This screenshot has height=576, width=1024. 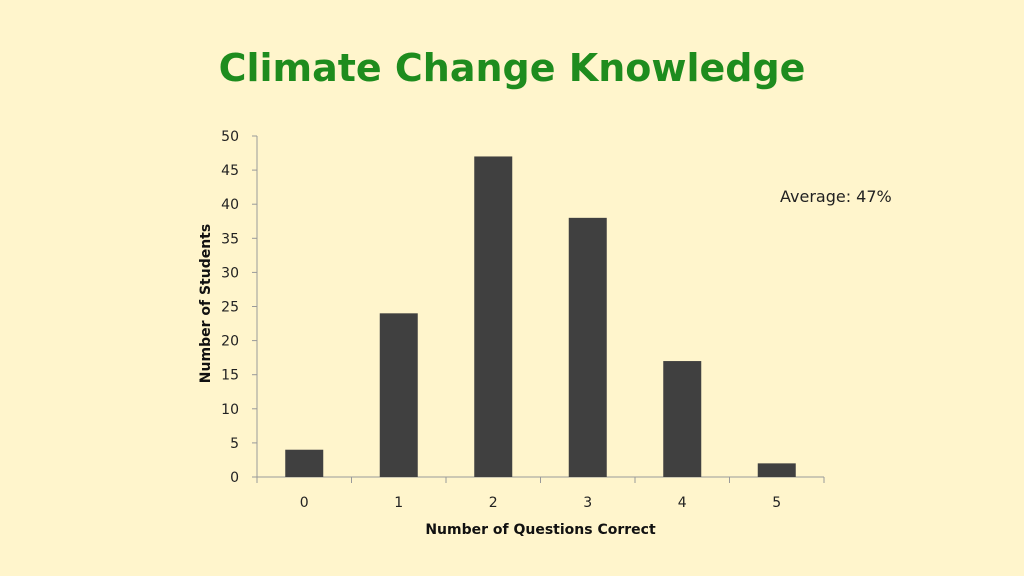 What do you see at coordinates (230, 273) in the screenshot?
I see `y-tick-label: 30` at bounding box center [230, 273].